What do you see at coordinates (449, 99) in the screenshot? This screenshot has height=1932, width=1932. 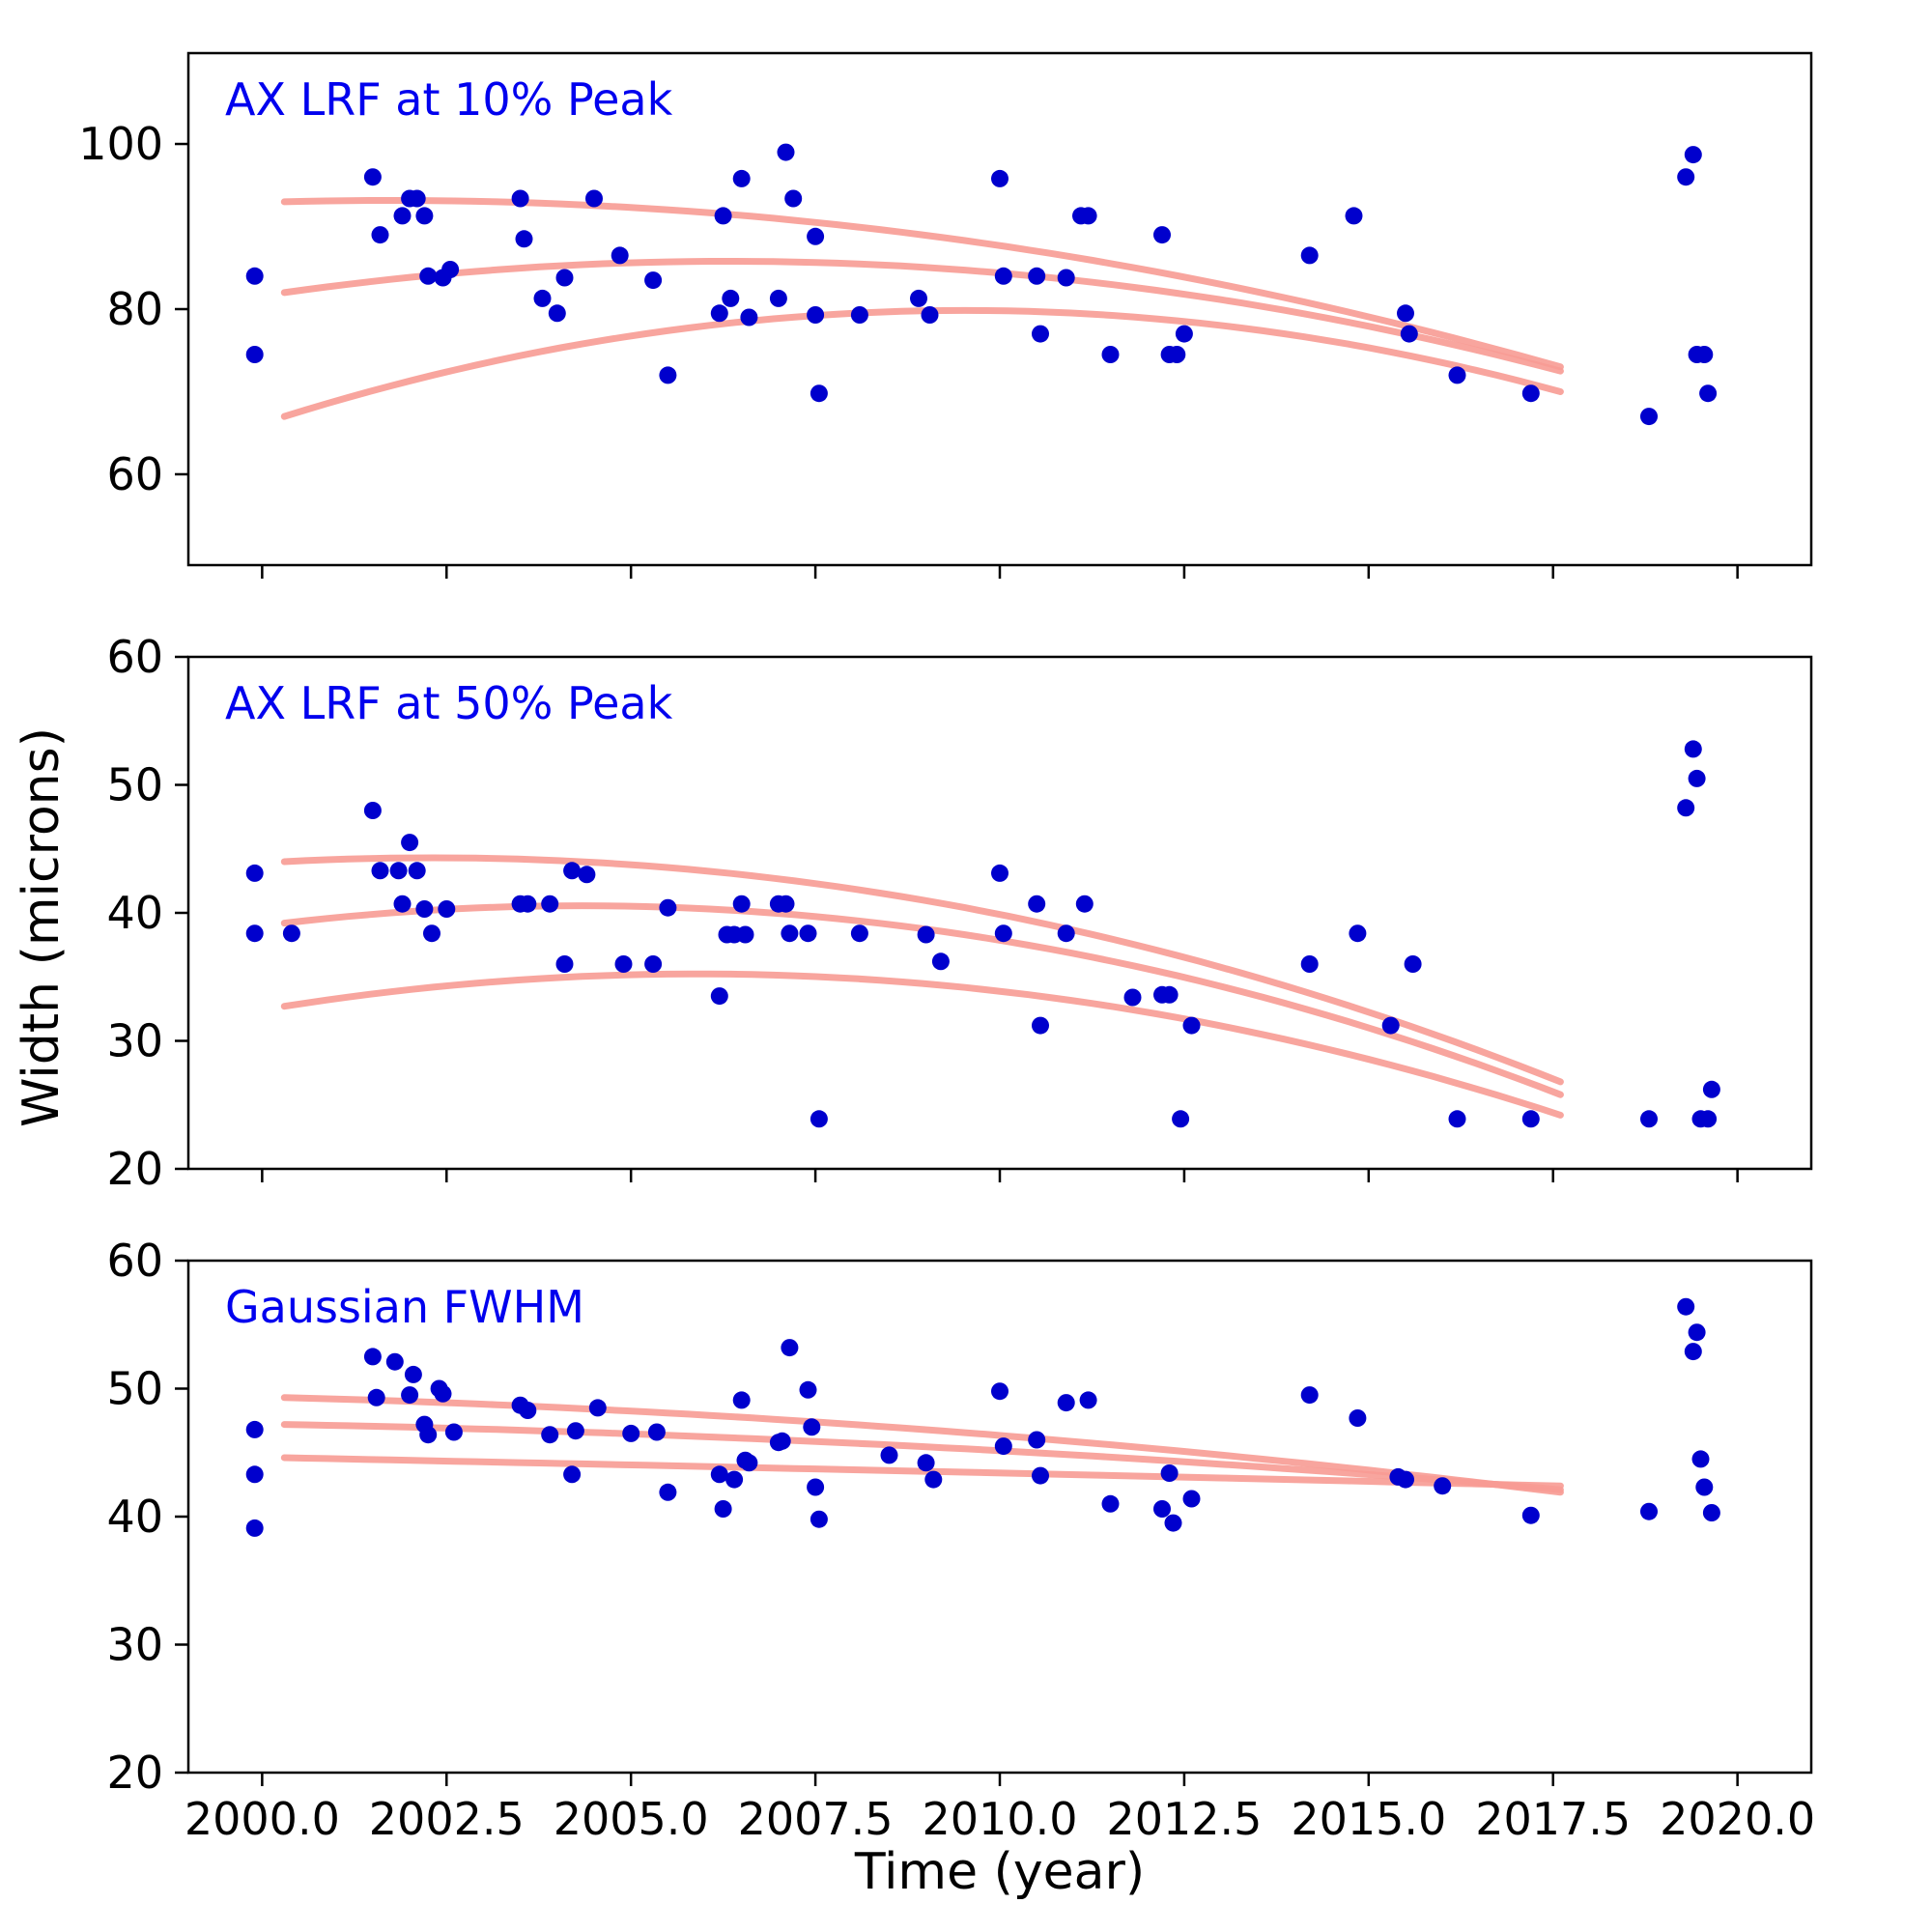 I see `panel-title: AX LRF at 10% Peak` at bounding box center [449, 99].